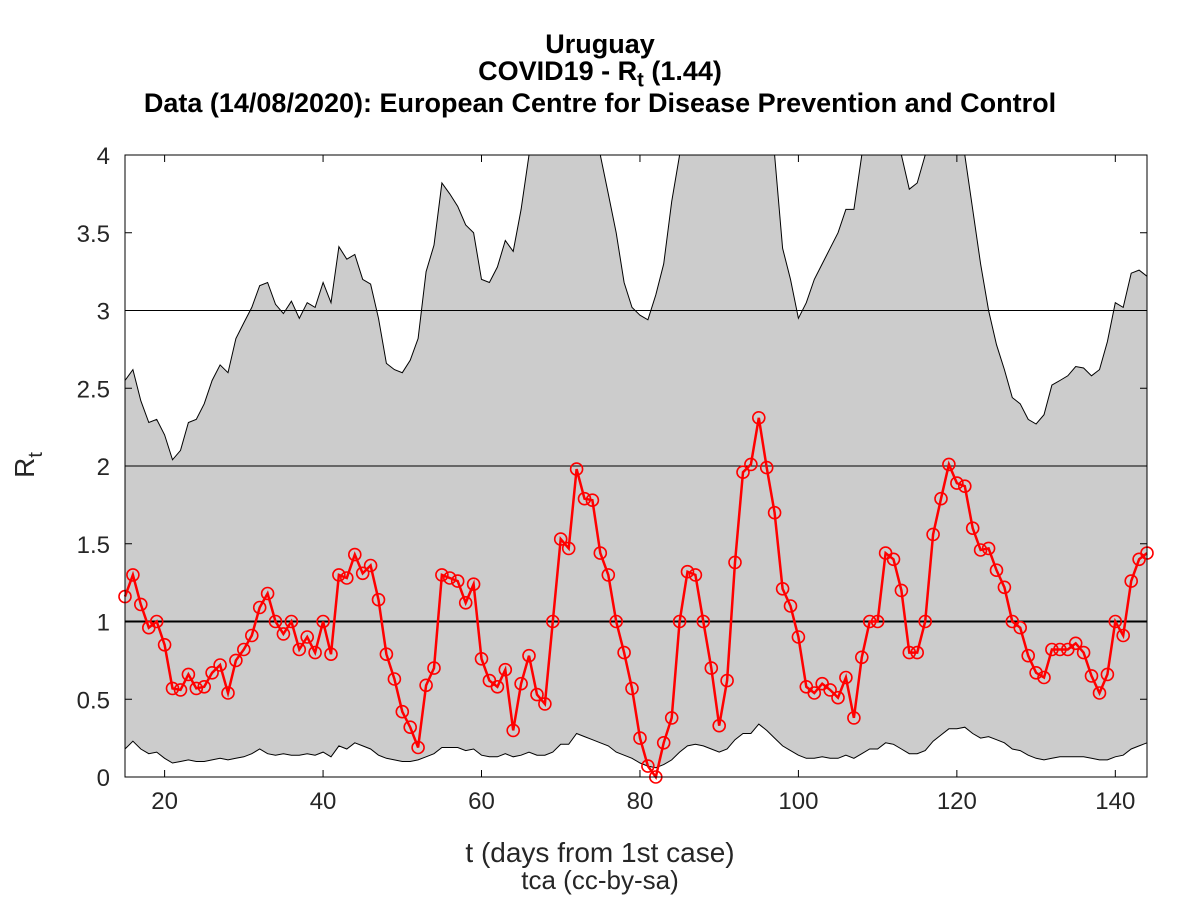  Describe the element at coordinates (599, 852) in the screenshot. I see `x-axis-label: t (days from 1st case)` at that location.